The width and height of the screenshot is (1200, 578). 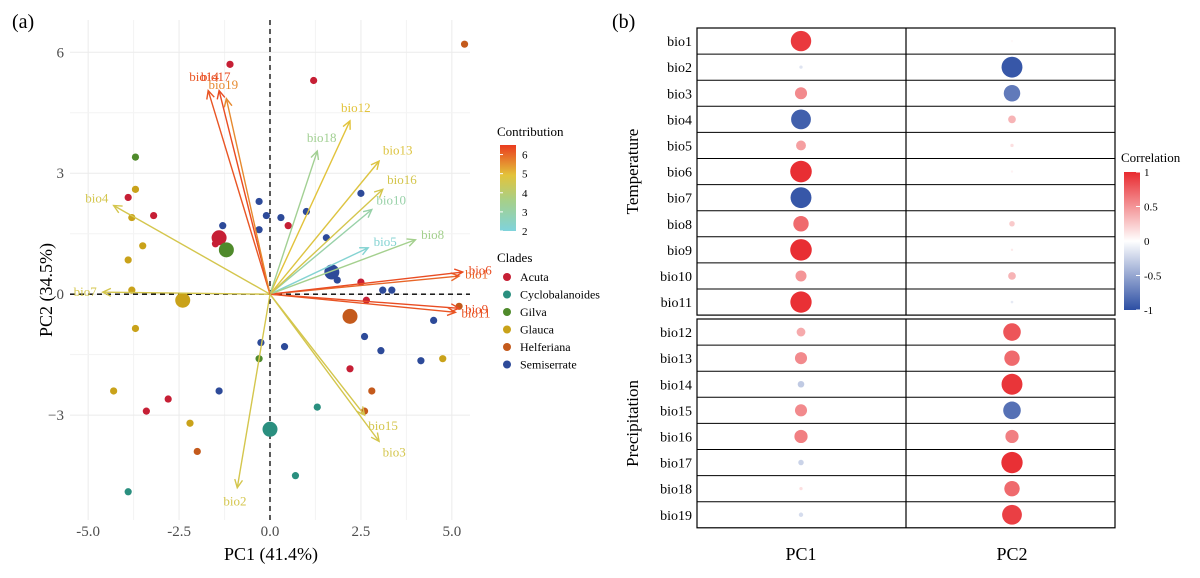 What do you see at coordinates (61, 174) in the screenshot?
I see `y-tick-label: 3` at bounding box center [61, 174].